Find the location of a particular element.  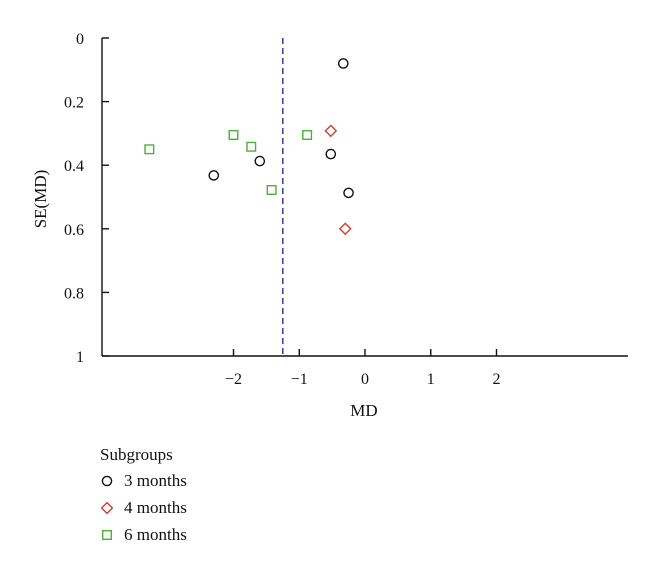

legend-items: 3 months 4 months 6 months is located at coordinates (143, 507).